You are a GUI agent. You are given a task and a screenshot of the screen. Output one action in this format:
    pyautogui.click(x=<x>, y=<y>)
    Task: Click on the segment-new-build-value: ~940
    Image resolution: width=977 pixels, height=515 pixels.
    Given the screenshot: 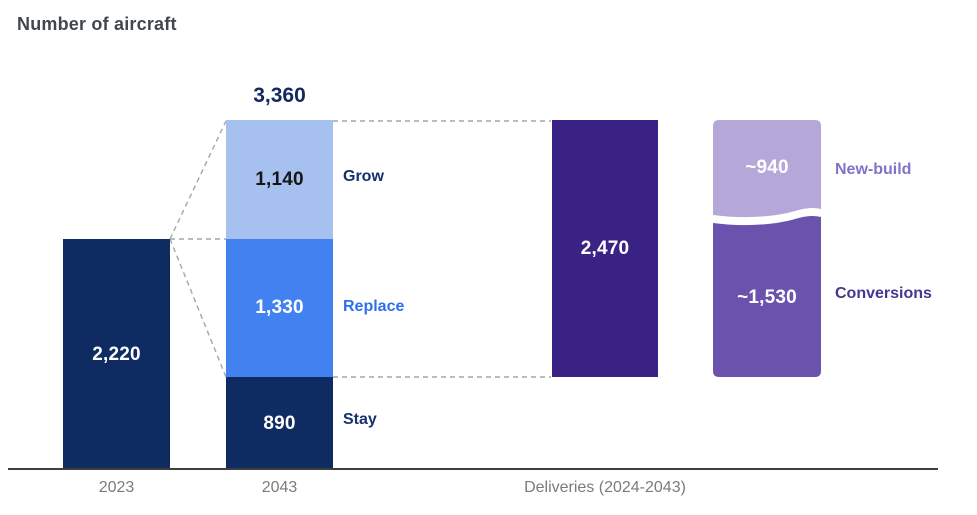 What is the action you would take?
    pyautogui.click(x=767, y=167)
    